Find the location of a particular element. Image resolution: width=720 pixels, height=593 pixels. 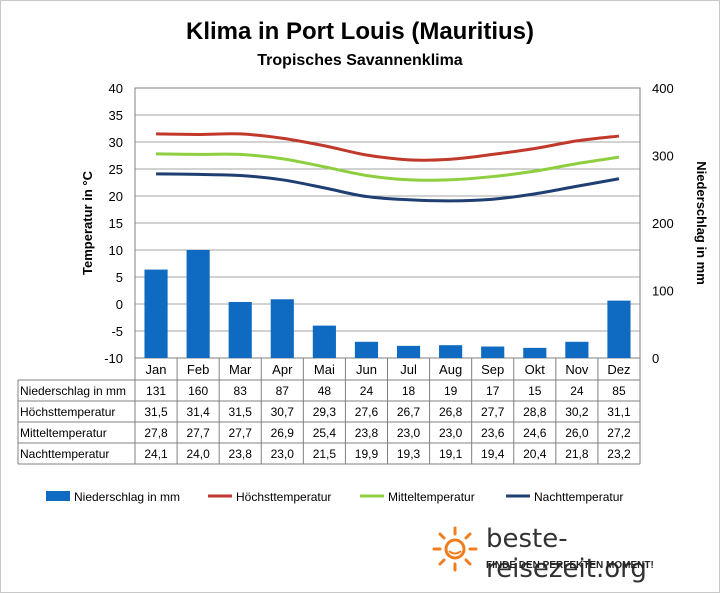

legend-label: Niederschlag in mm is located at coordinates (127, 497).